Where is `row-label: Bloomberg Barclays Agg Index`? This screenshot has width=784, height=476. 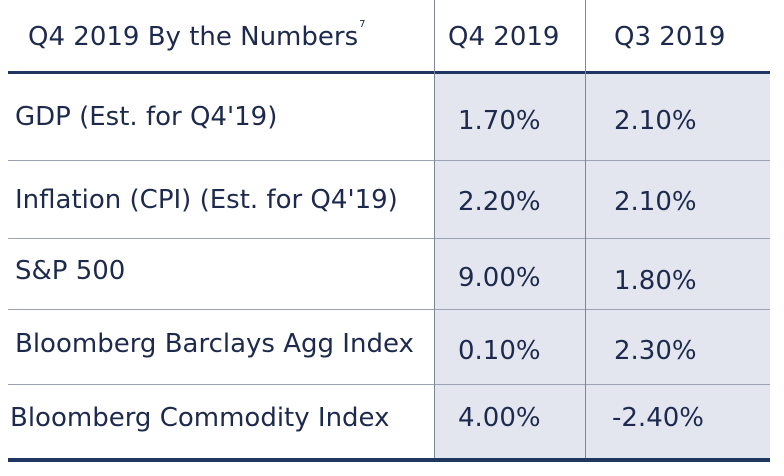
row-label: Bloomberg Barclays Agg Index is located at coordinates (214, 344).